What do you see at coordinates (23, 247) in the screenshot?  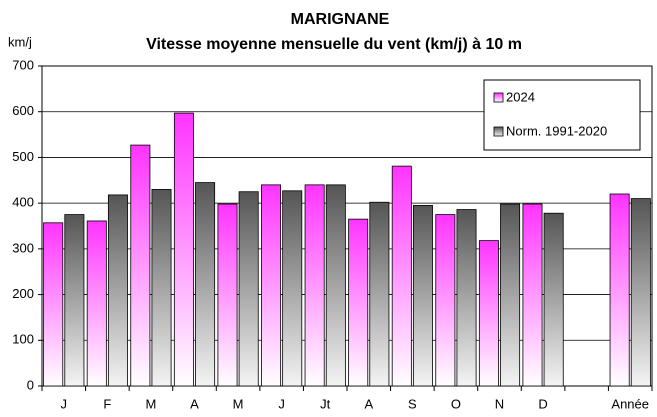 I see `y-tick-label: 300` at bounding box center [23, 247].